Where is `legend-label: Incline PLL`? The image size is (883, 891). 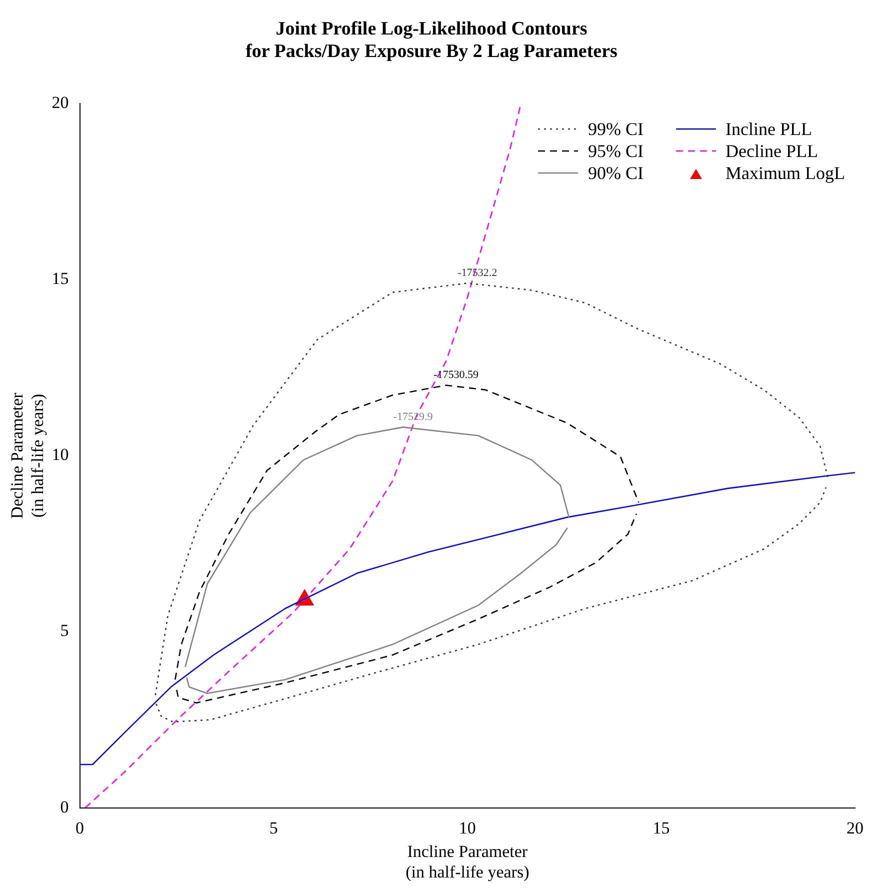
legend-label: Incline PLL is located at coordinates (769, 129).